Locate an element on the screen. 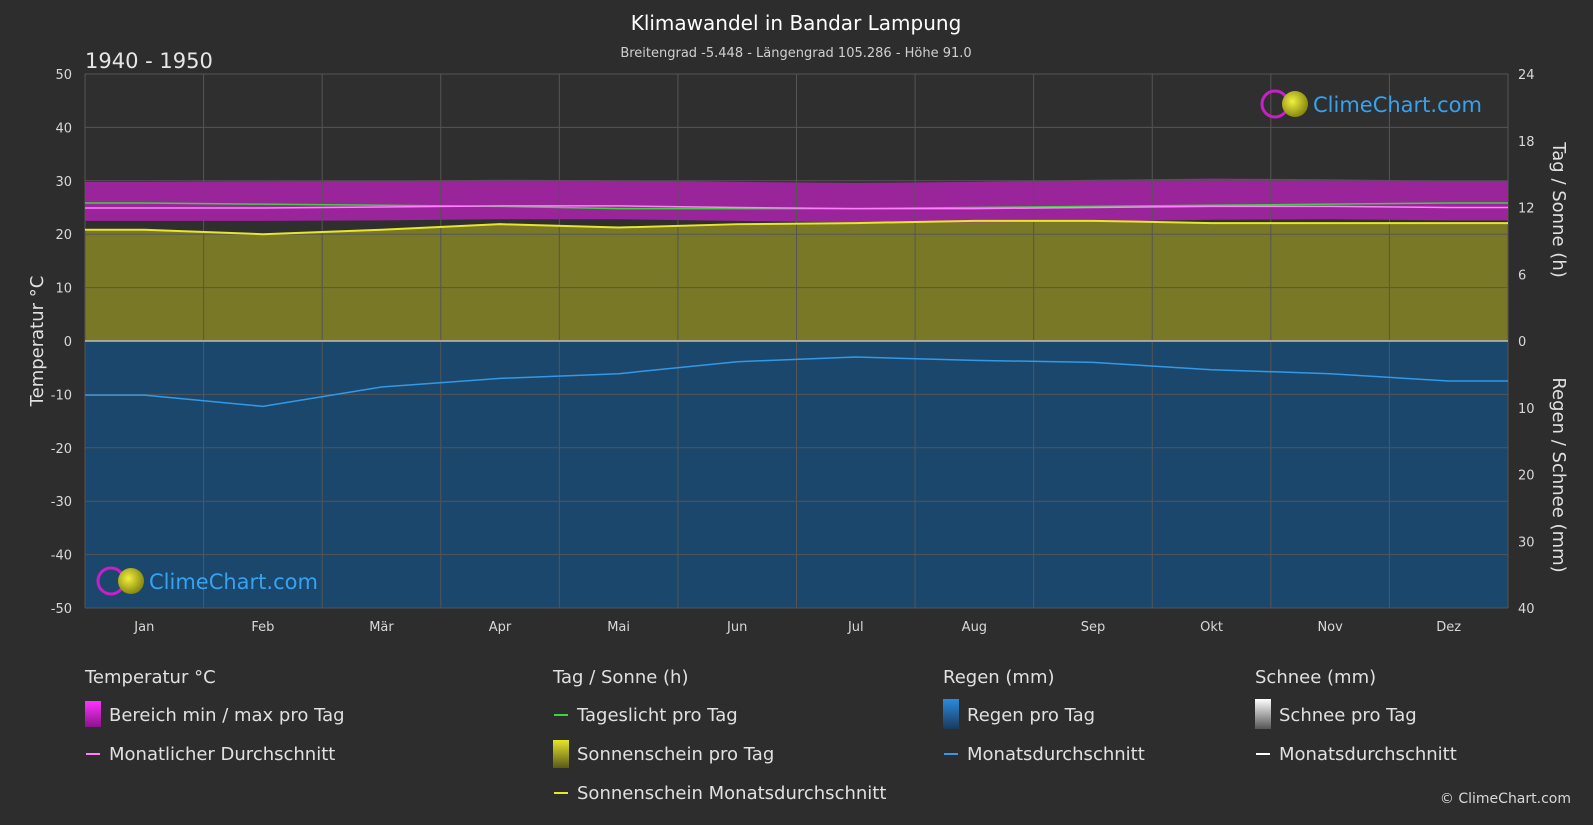 The width and height of the screenshot is (1593, 825). right-axis-ticks: 24 18 12 6 0 10 20 30 40 is located at coordinates (1526, 342).